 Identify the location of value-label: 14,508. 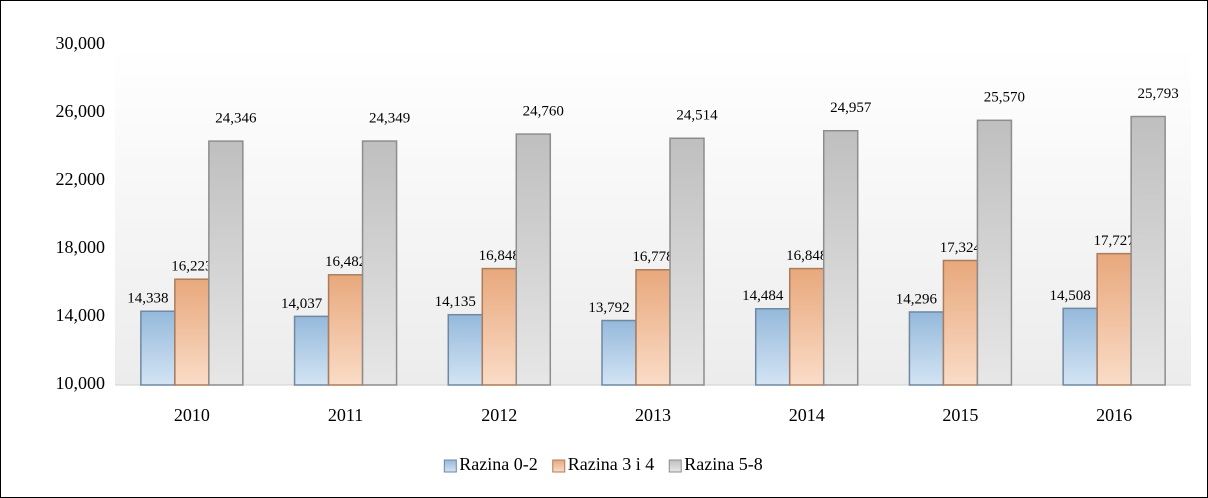
(1070, 296).